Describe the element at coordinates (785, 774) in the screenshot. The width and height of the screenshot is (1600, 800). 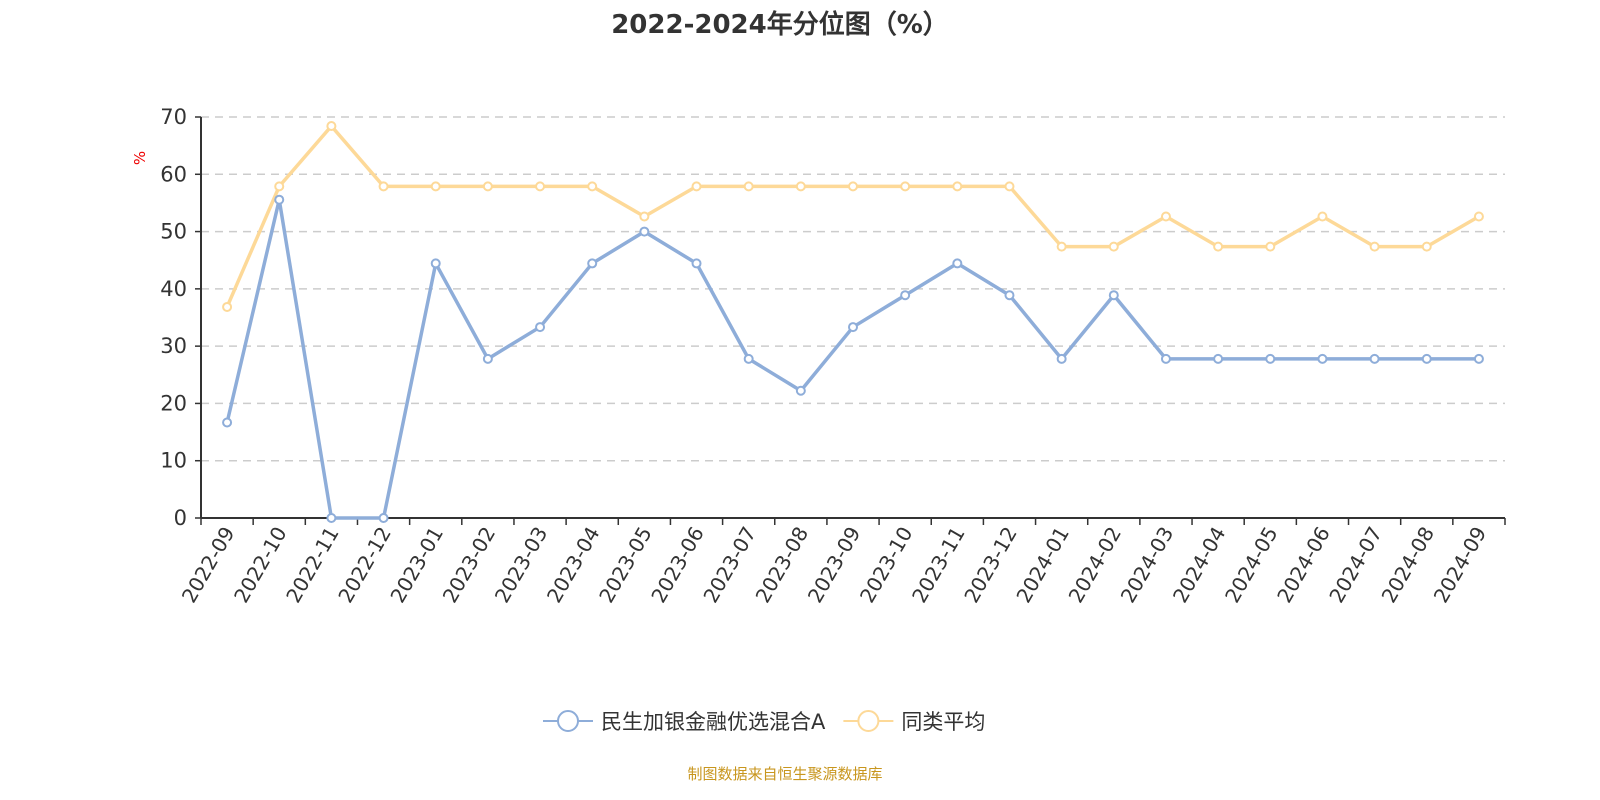
I see `source-note: 制图数据来自恒生聚源数据库` at that location.